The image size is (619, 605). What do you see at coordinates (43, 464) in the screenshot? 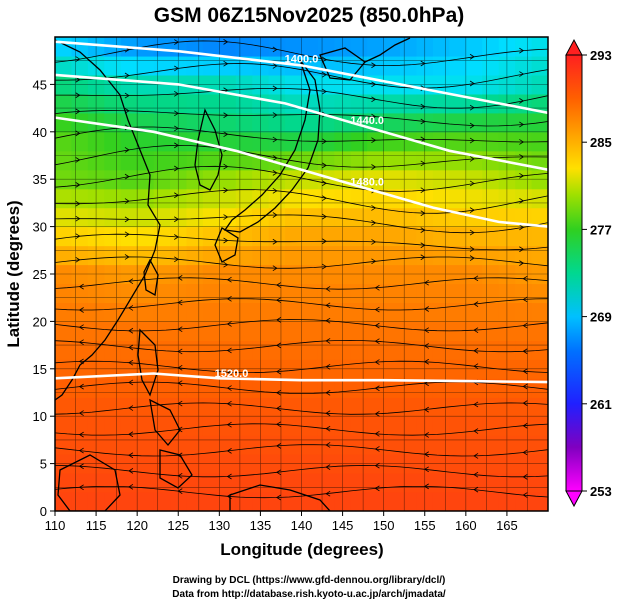
I see `y-tick-label: 5` at bounding box center [43, 464].